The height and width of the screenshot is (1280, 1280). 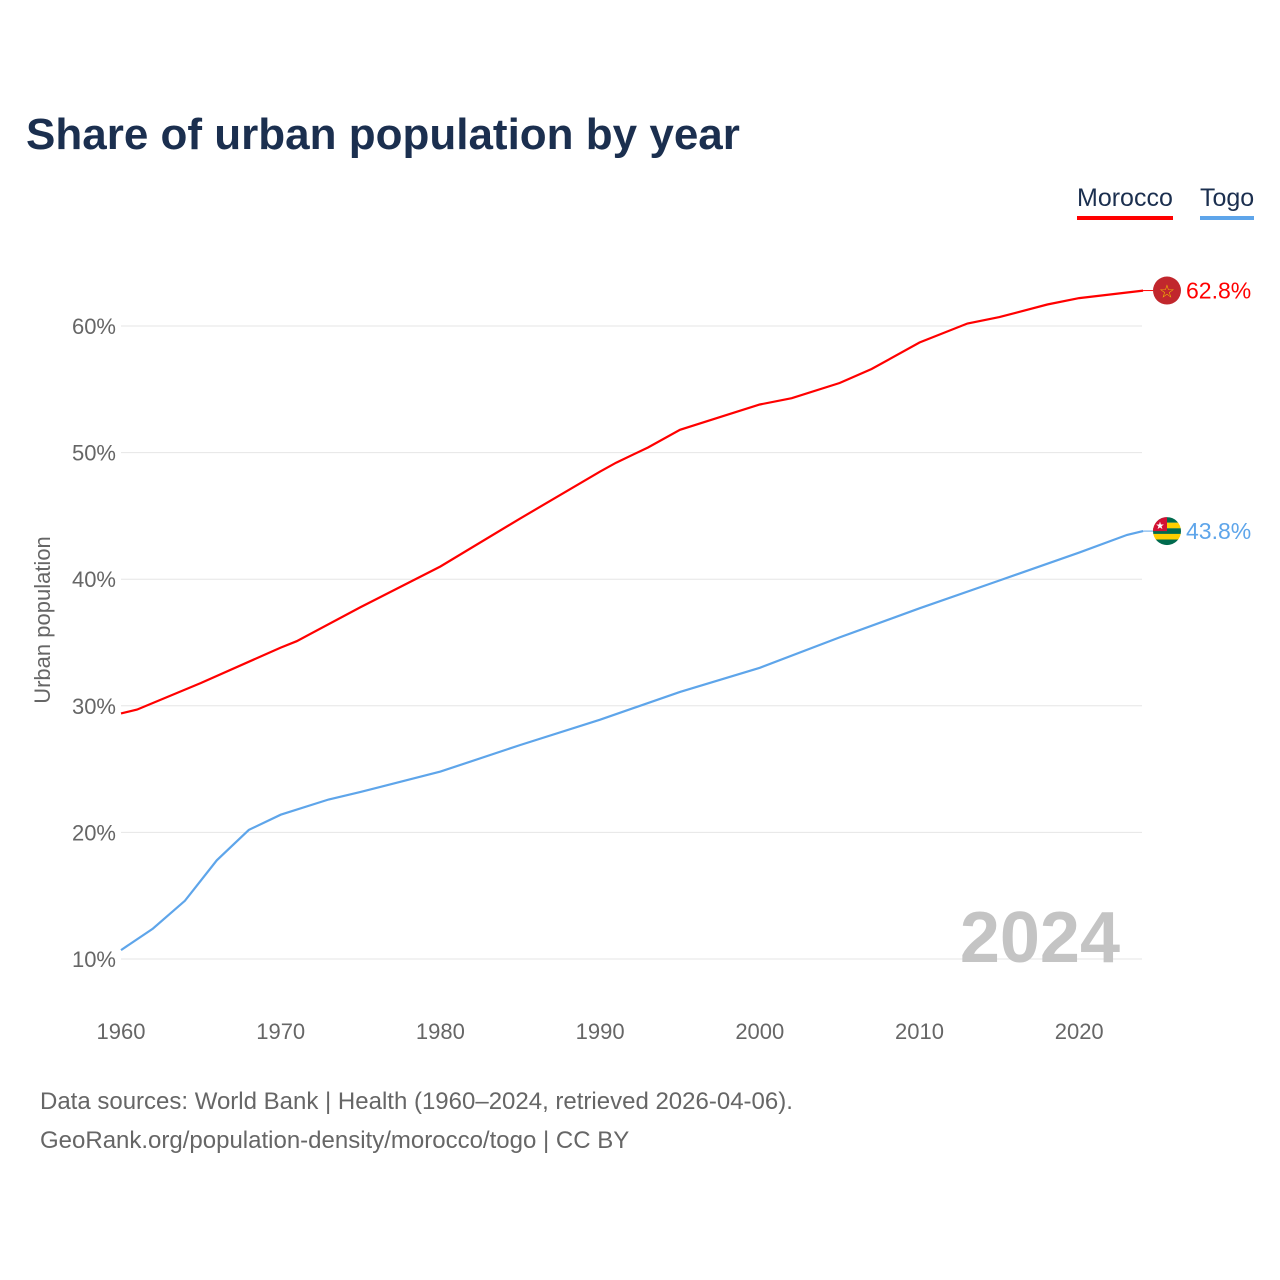 What do you see at coordinates (440, 1031) in the screenshot?
I see `x-tick-label: 1980` at bounding box center [440, 1031].